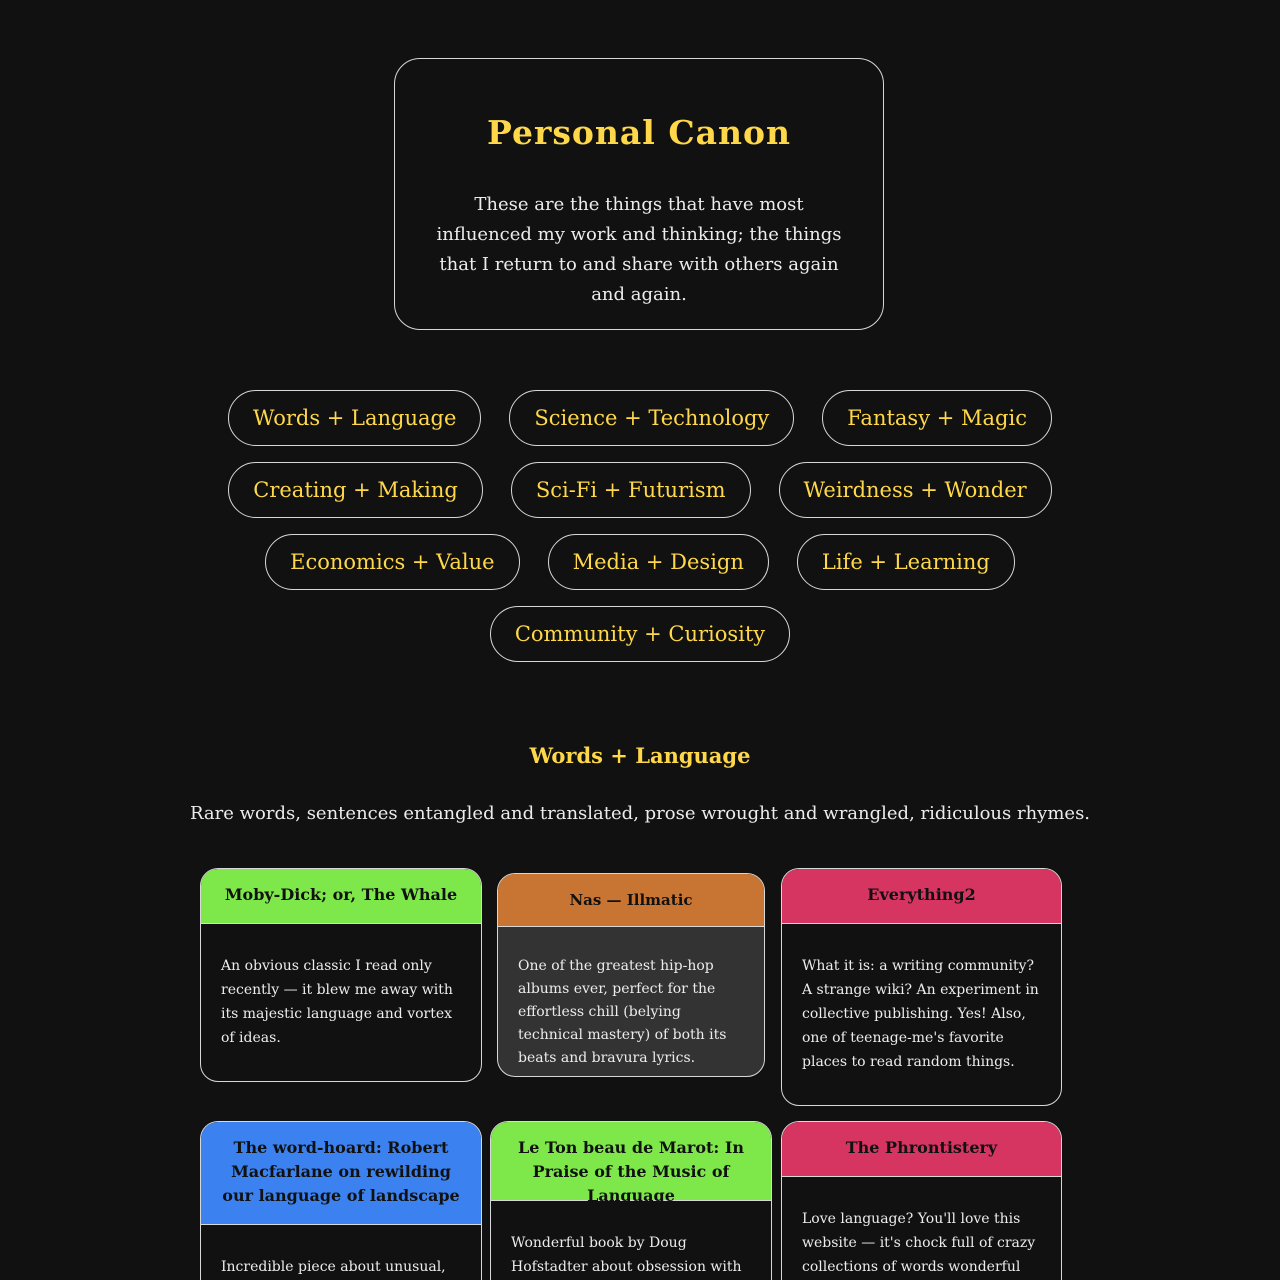  I want to click on tag-weirdness-wonder: Weirdness + Wonder, so click(915, 490).